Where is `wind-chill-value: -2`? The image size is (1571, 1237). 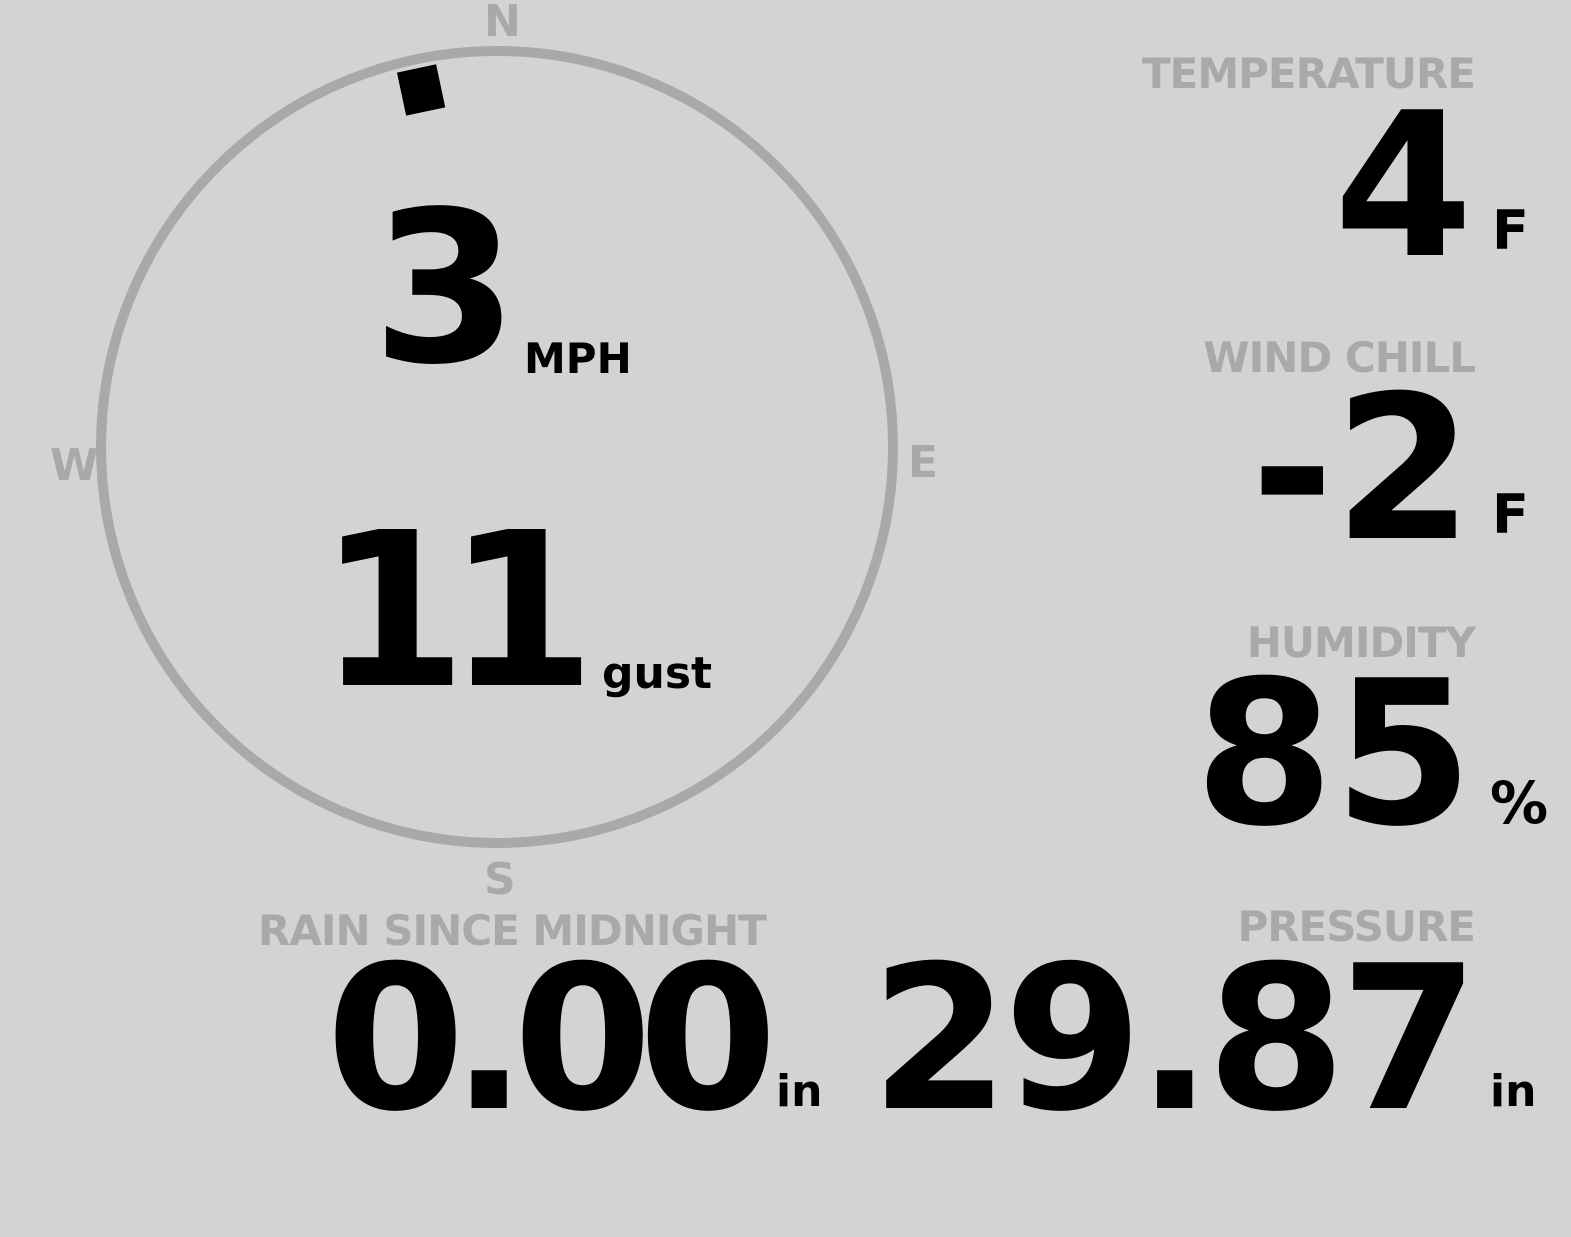
wind-chill-value: -2 is located at coordinates (1361, 469).